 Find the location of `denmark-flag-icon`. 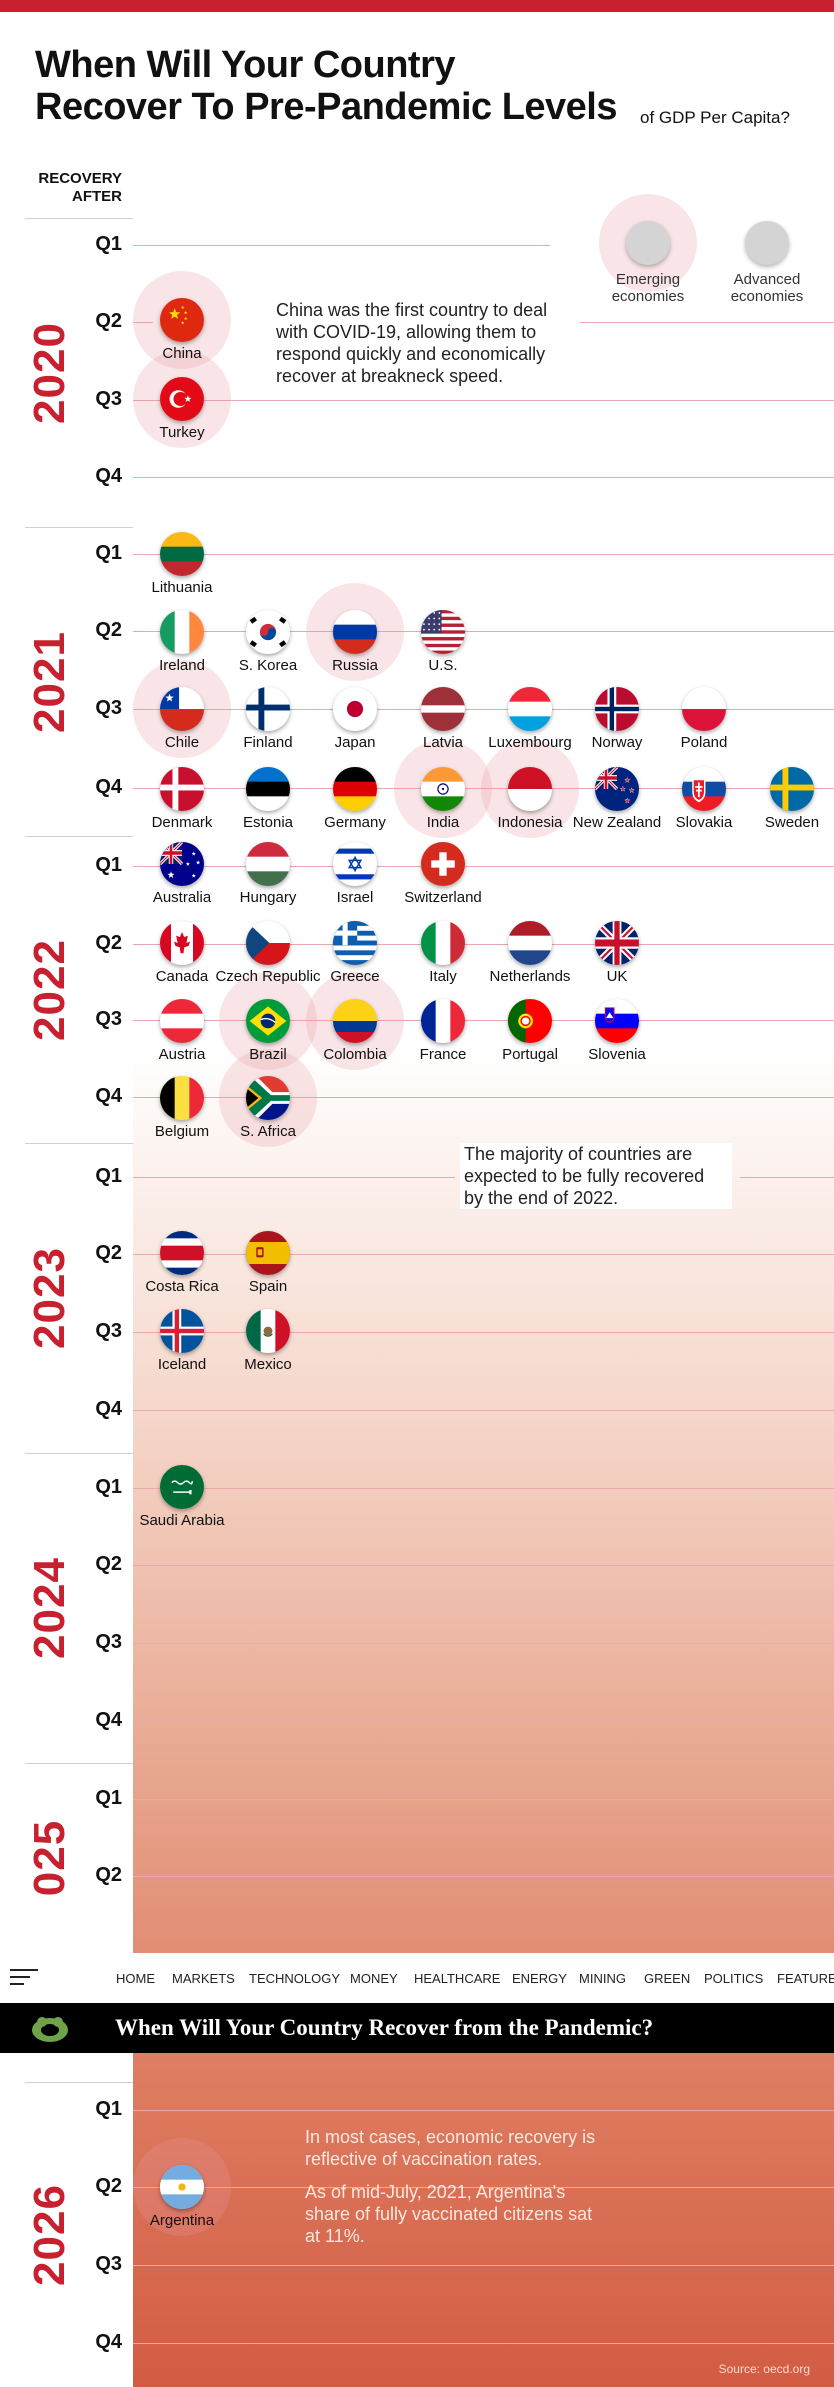

denmark-flag-icon is located at coordinates (182, 789).